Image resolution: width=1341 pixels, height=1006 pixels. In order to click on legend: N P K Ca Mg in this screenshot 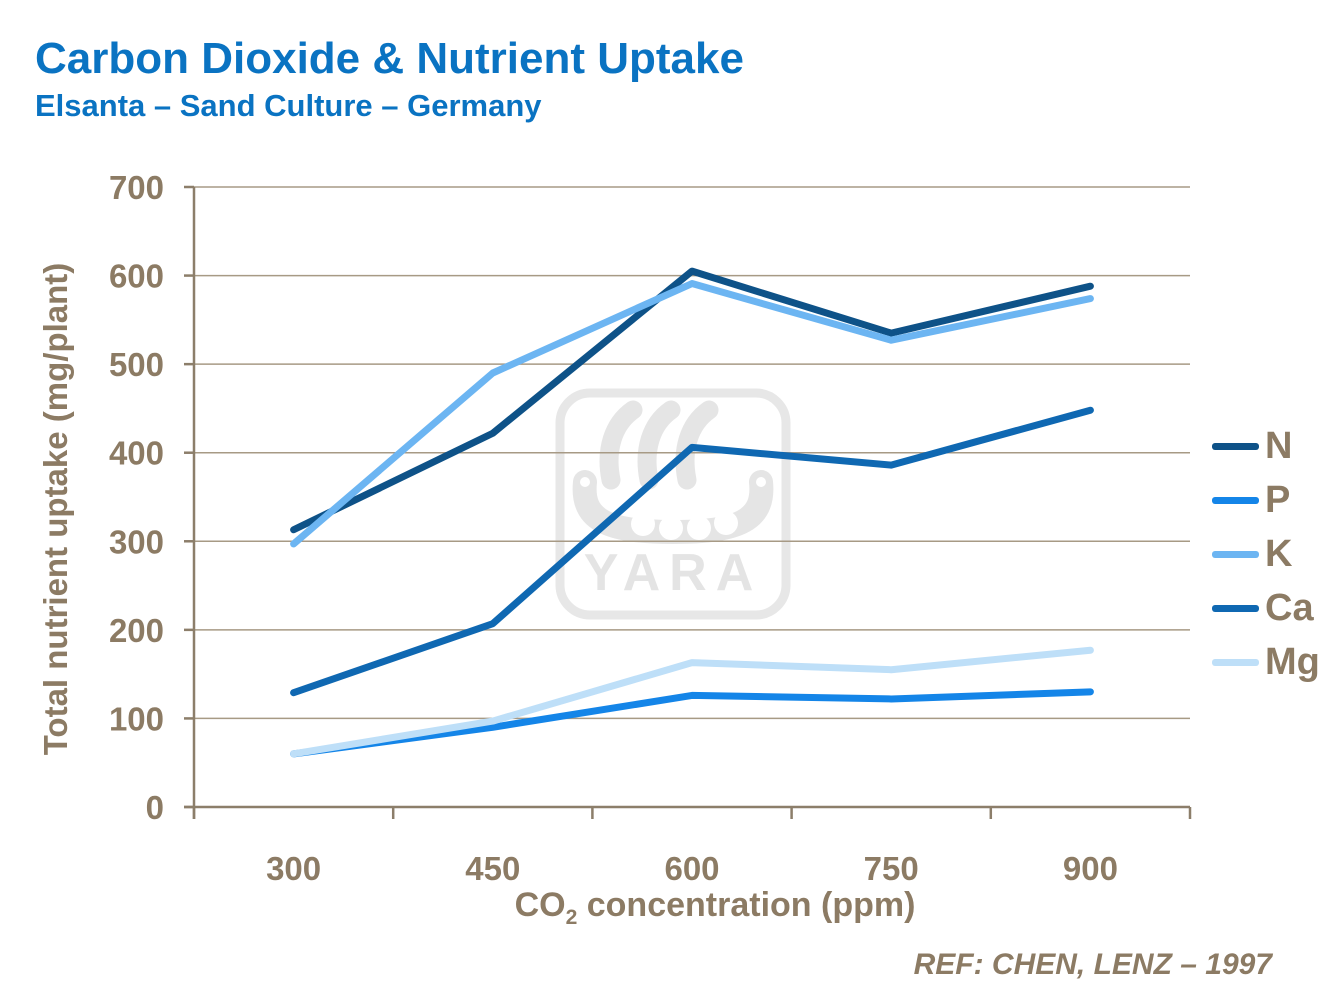, I will do `click(1276, 503)`.